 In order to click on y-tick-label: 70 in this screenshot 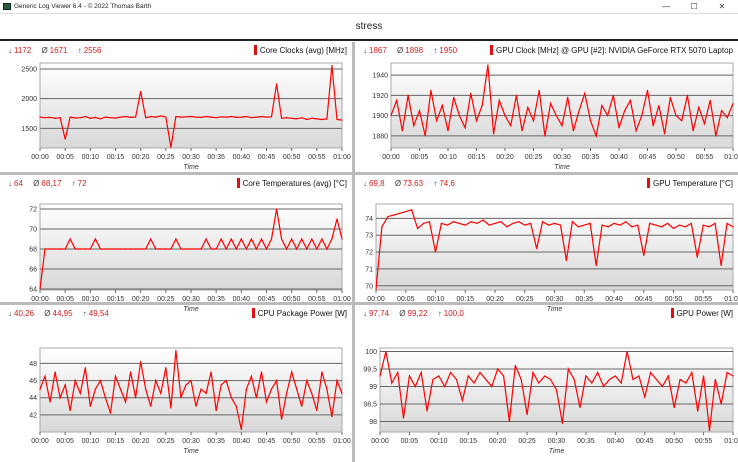, I will do `click(369, 286)`.